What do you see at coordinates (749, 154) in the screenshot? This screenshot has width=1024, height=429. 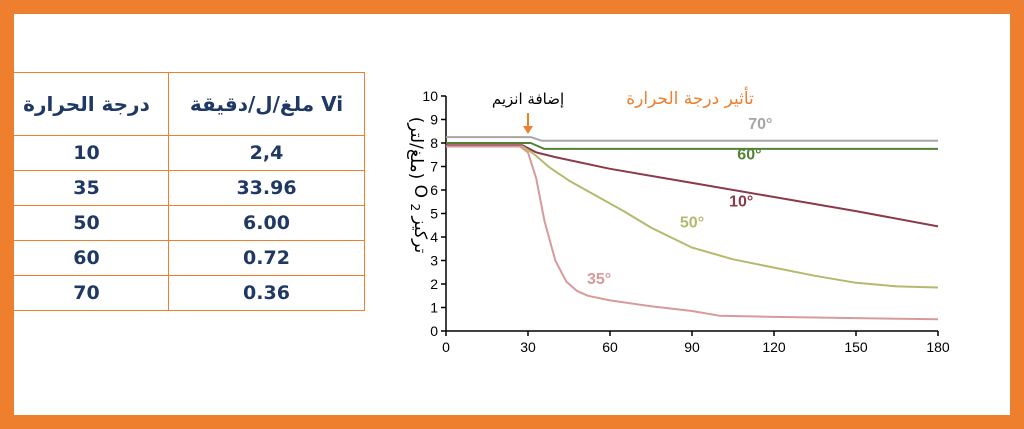 I see `series-label: 60°` at bounding box center [749, 154].